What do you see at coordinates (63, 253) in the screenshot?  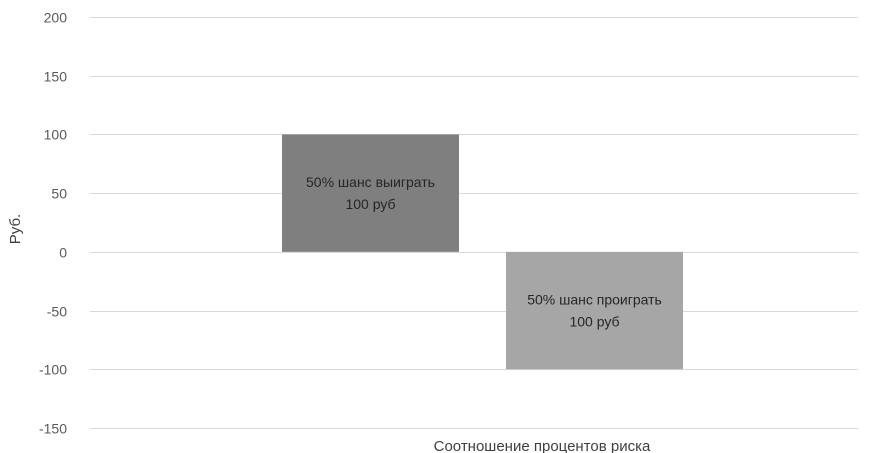 I see `y-tick-label: 0` at bounding box center [63, 253].